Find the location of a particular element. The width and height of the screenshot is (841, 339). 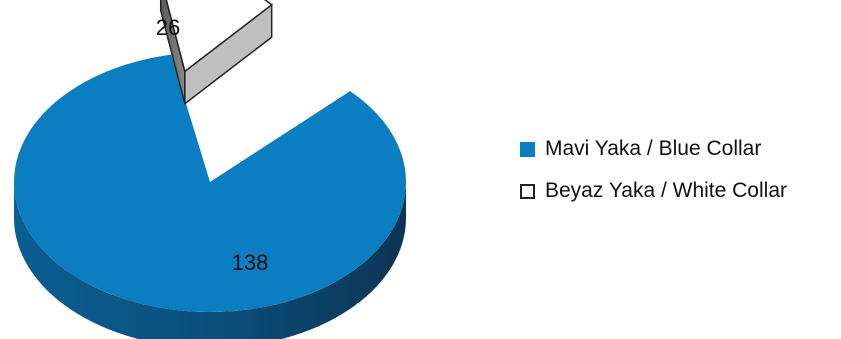

data-label-white-collar: 26 is located at coordinates (168, 27).